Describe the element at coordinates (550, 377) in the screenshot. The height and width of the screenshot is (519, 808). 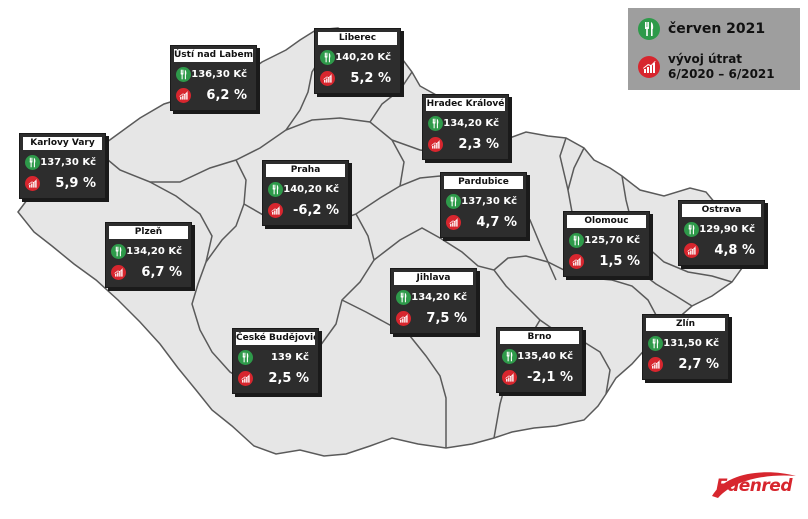
I see `region-change: -2,1 %` at that location.